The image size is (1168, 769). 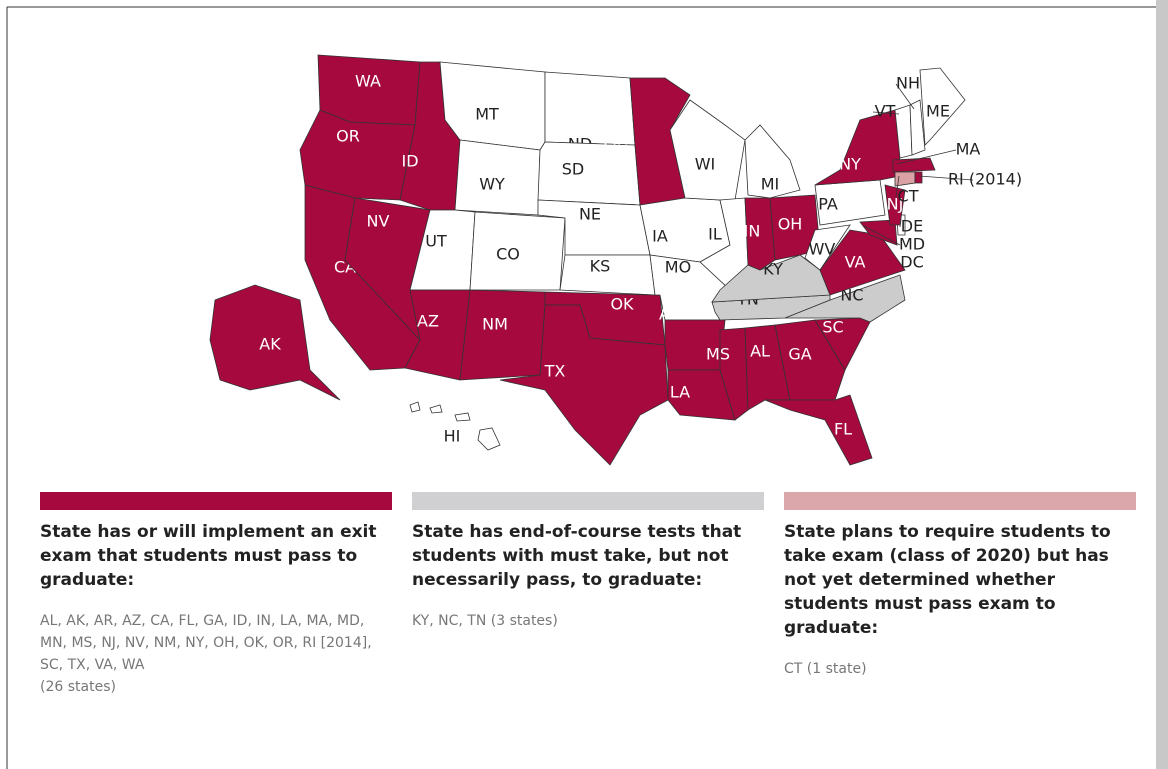 What do you see at coordinates (449, 621) in the screenshot?
I see `legend-states: KY, NC, TN` at bounding box center [449, 621].